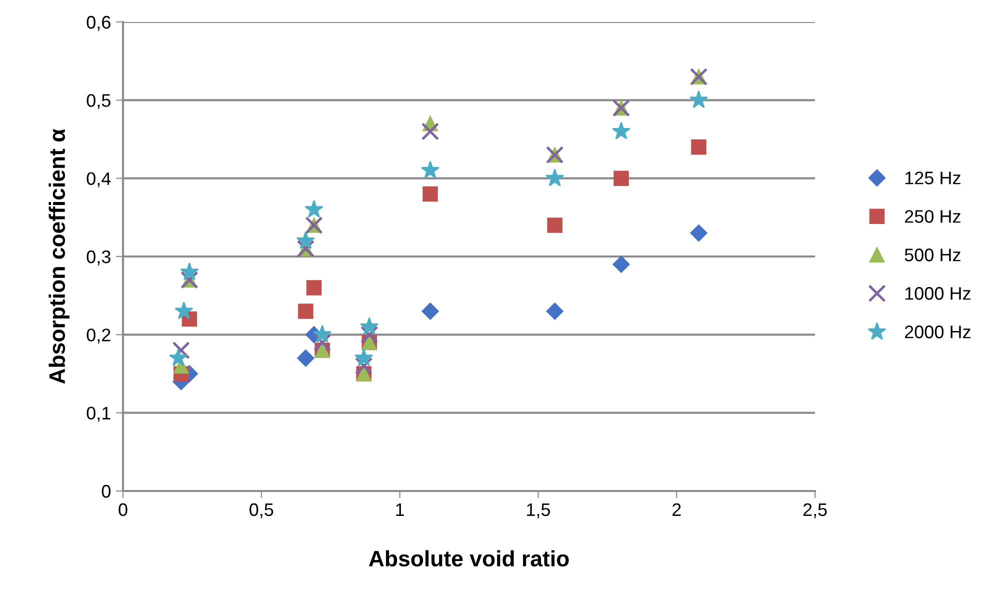  Describe the element at coordinates (400, 509) in the screenshot. I see `x-tick-label: 1` at that location.